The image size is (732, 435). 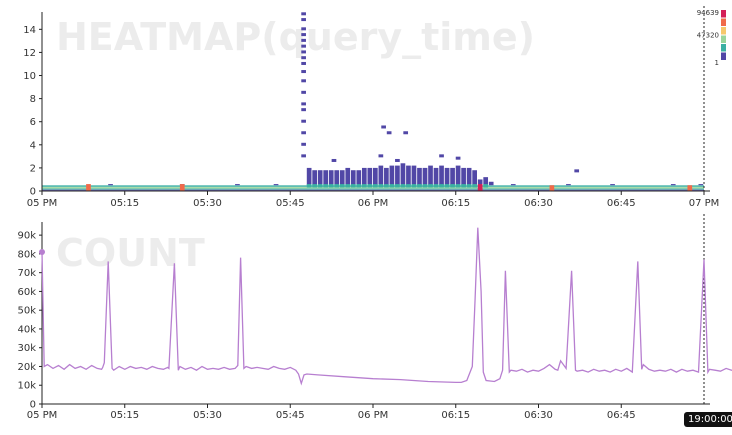 I want to click on heatmap-y-tick-label: 0, so click(x=33, y=192).